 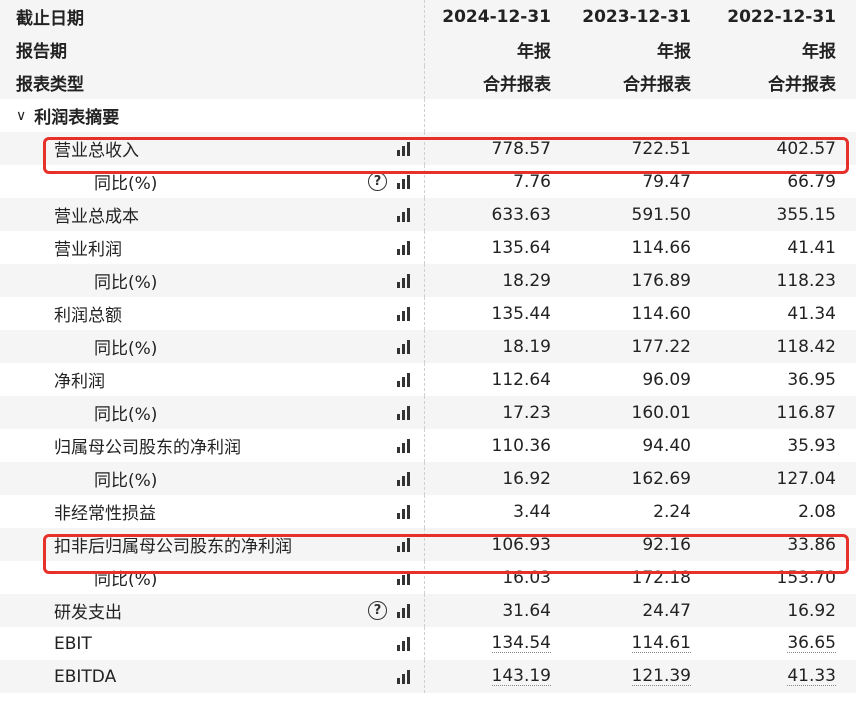 What do you see at coordinates (661, 214) in the screenshot?
I see `cell-value: 591.50` at bounding box center [661, 214].